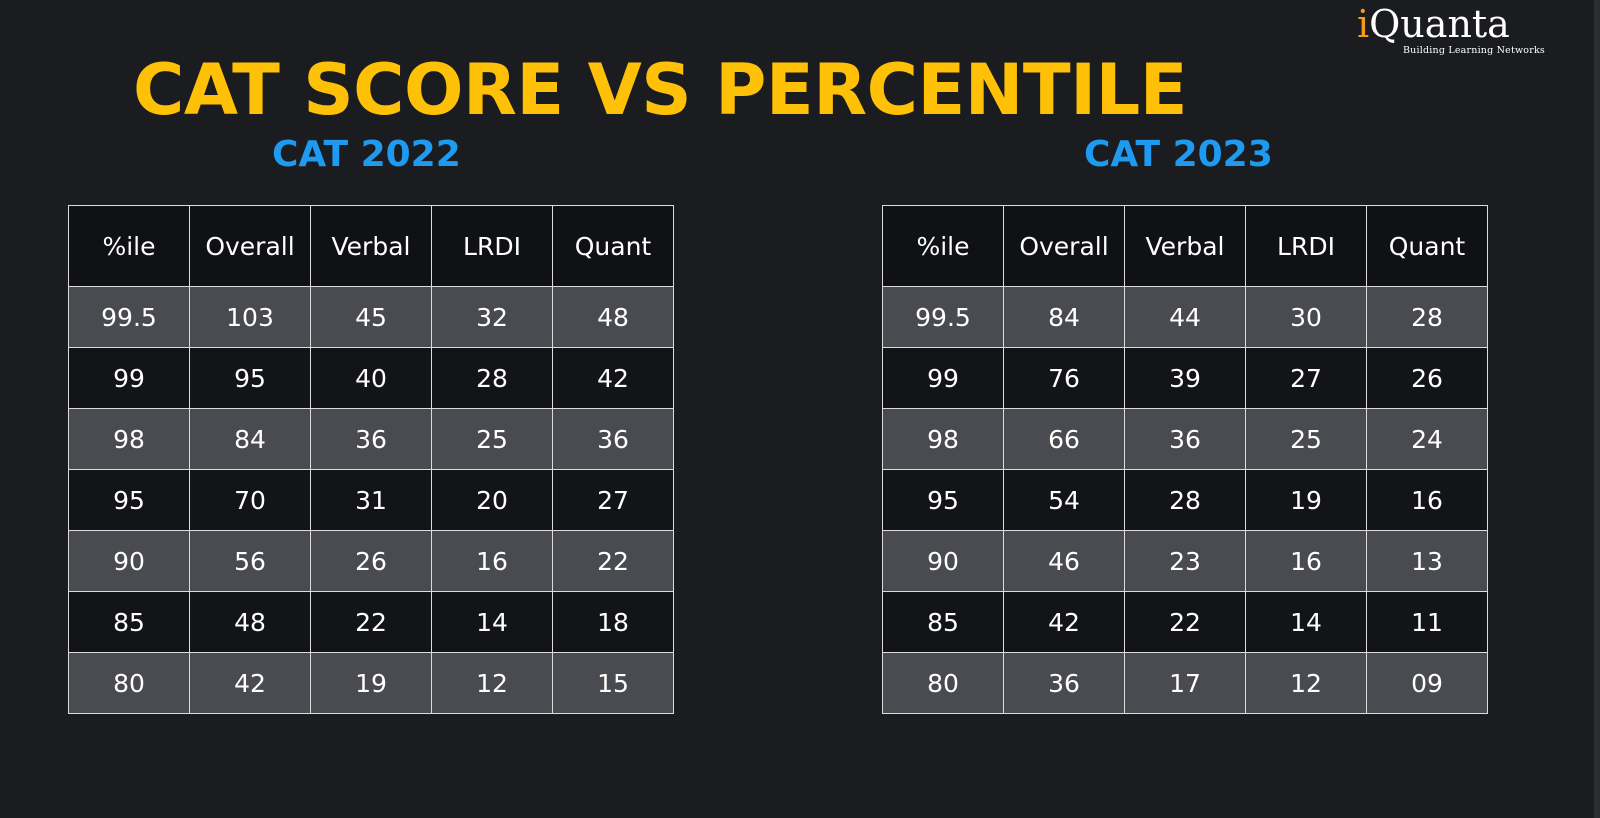 This screenshot has width=1600, height=818. I want to click on table-cell: 11, so click(1427, 622).